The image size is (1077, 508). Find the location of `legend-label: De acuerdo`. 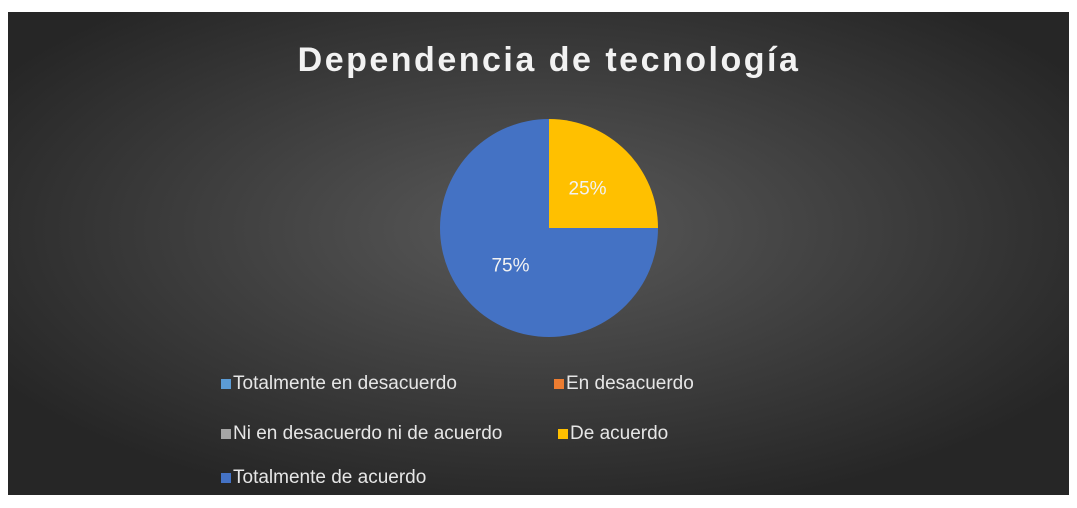

legend-label: De acuerdo is located at coordinates (619, 433).